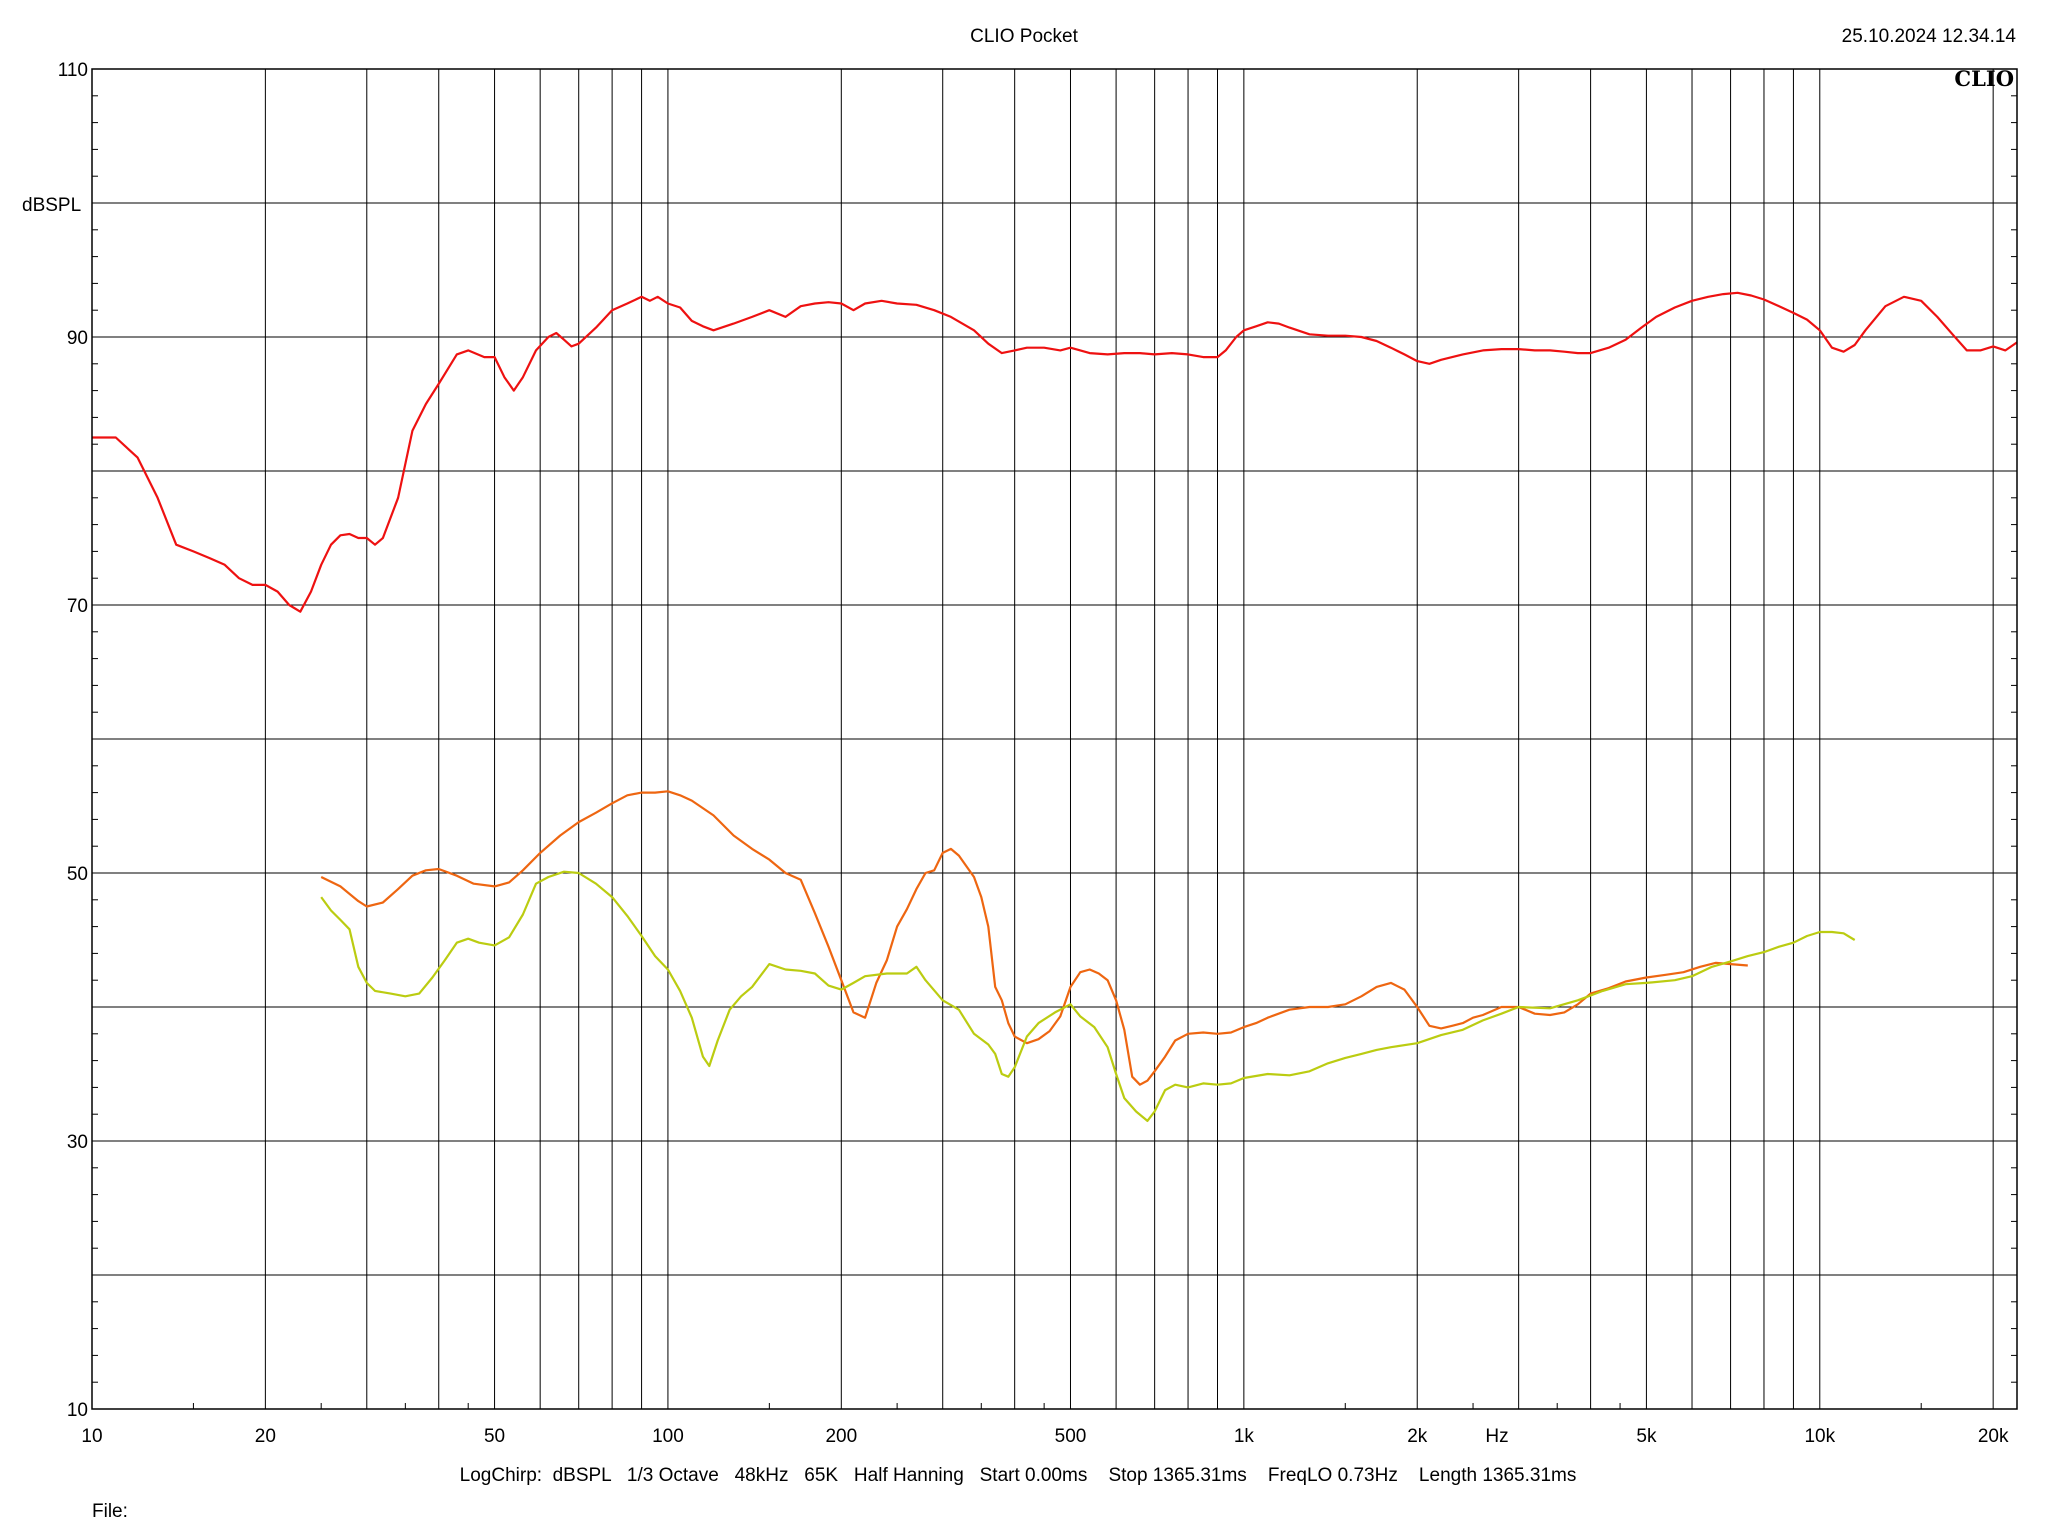 The image size is (2048, 1536). Describe the element at coordinates (51, 205) in the screenshot. I see `y-axis-label: dBSPL` at that location.